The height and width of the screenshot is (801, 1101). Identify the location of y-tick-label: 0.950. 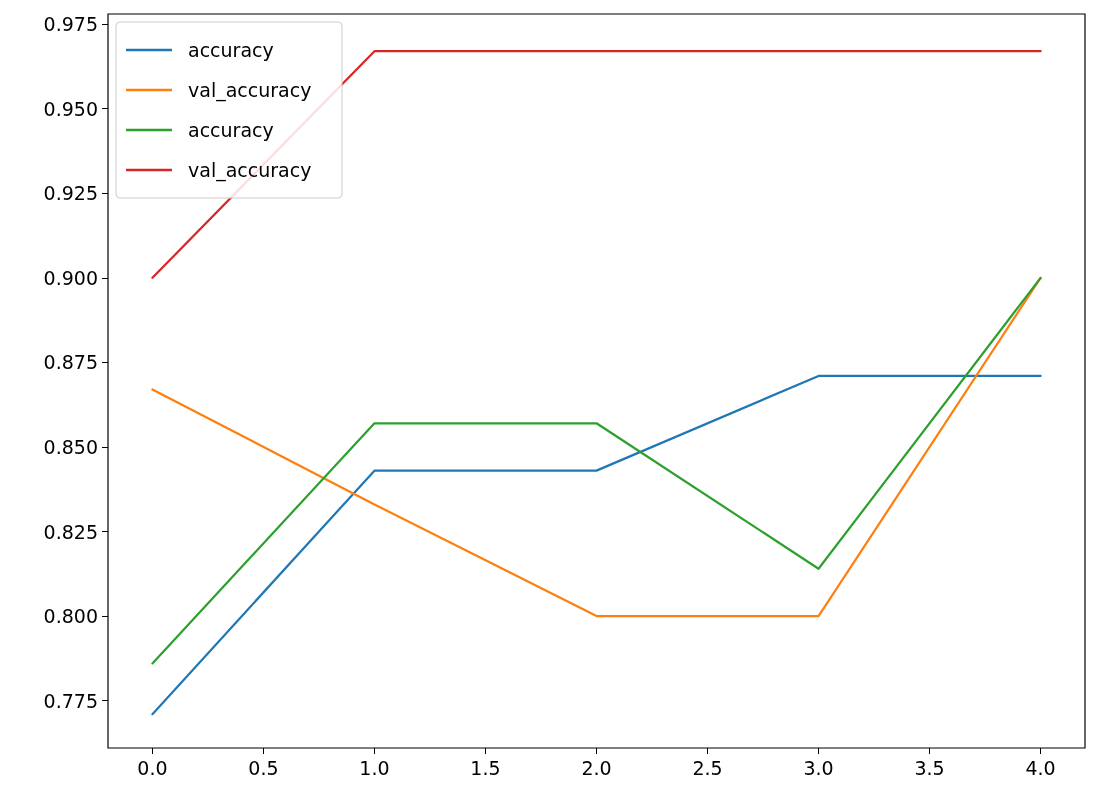
(70, 108).